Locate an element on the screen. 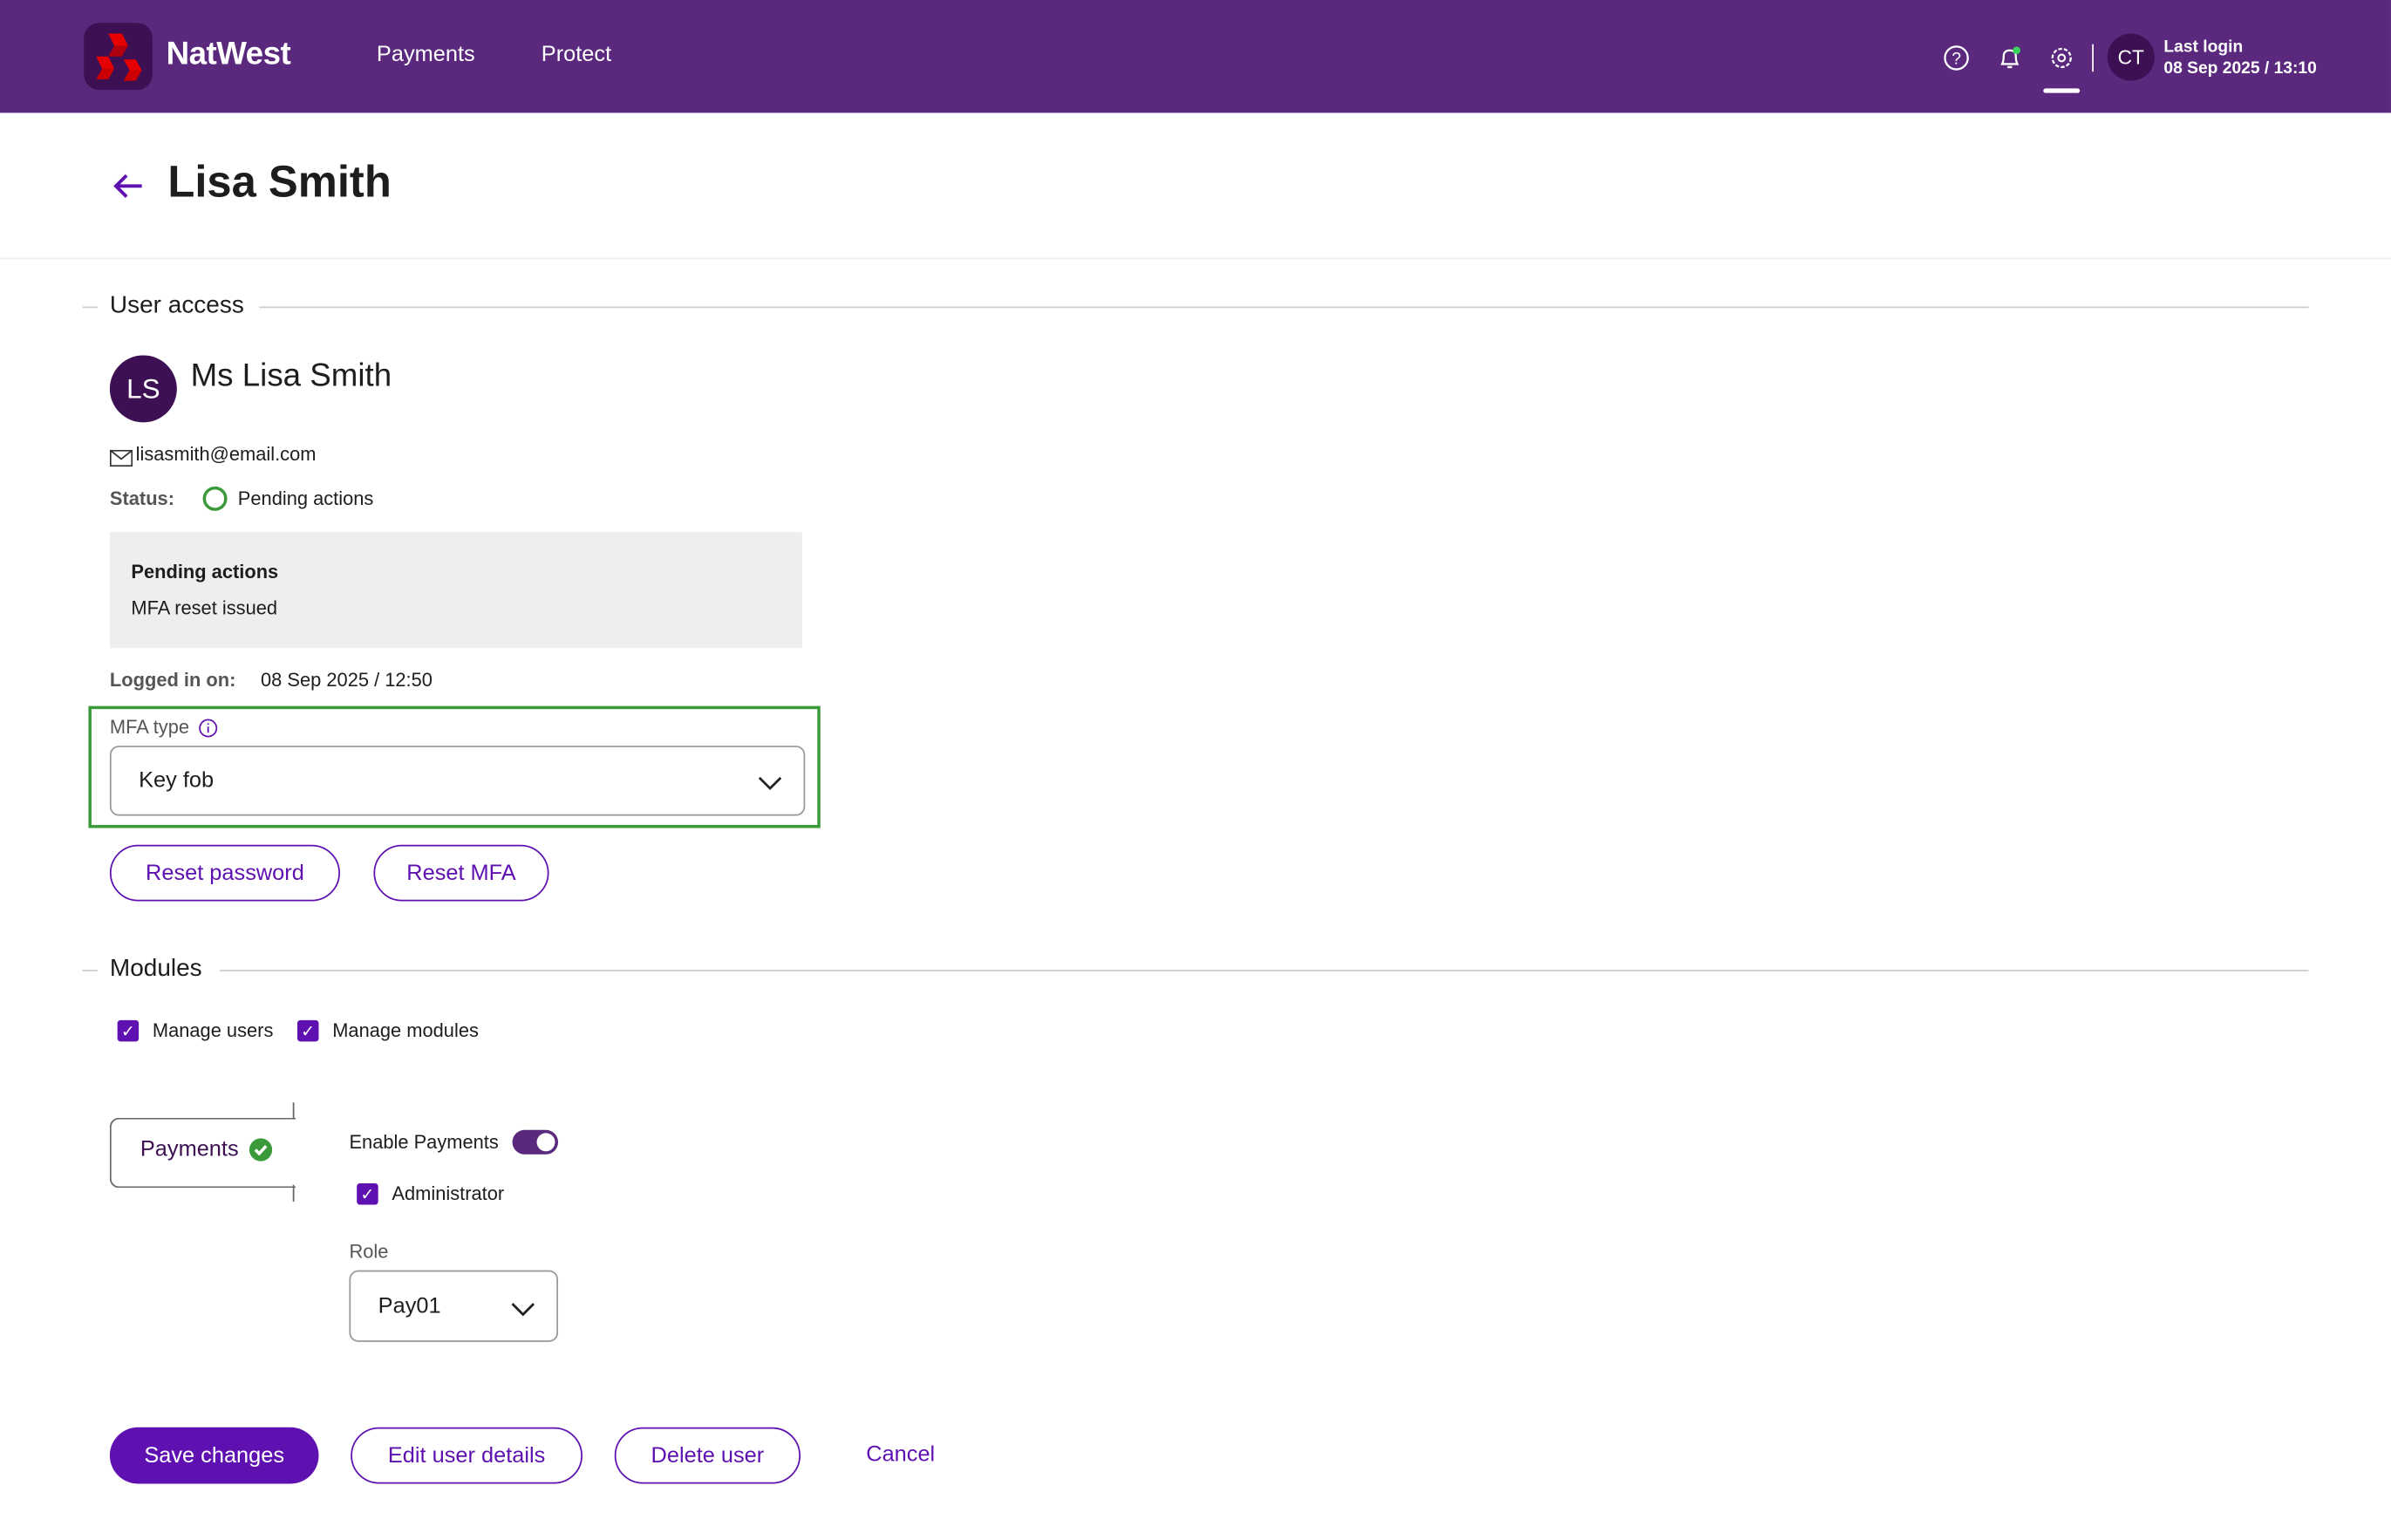 The height and width of the screenshot is (1540, 2391). manage-modules-checkbox: ✓ is located at coordinates (307, 1031).